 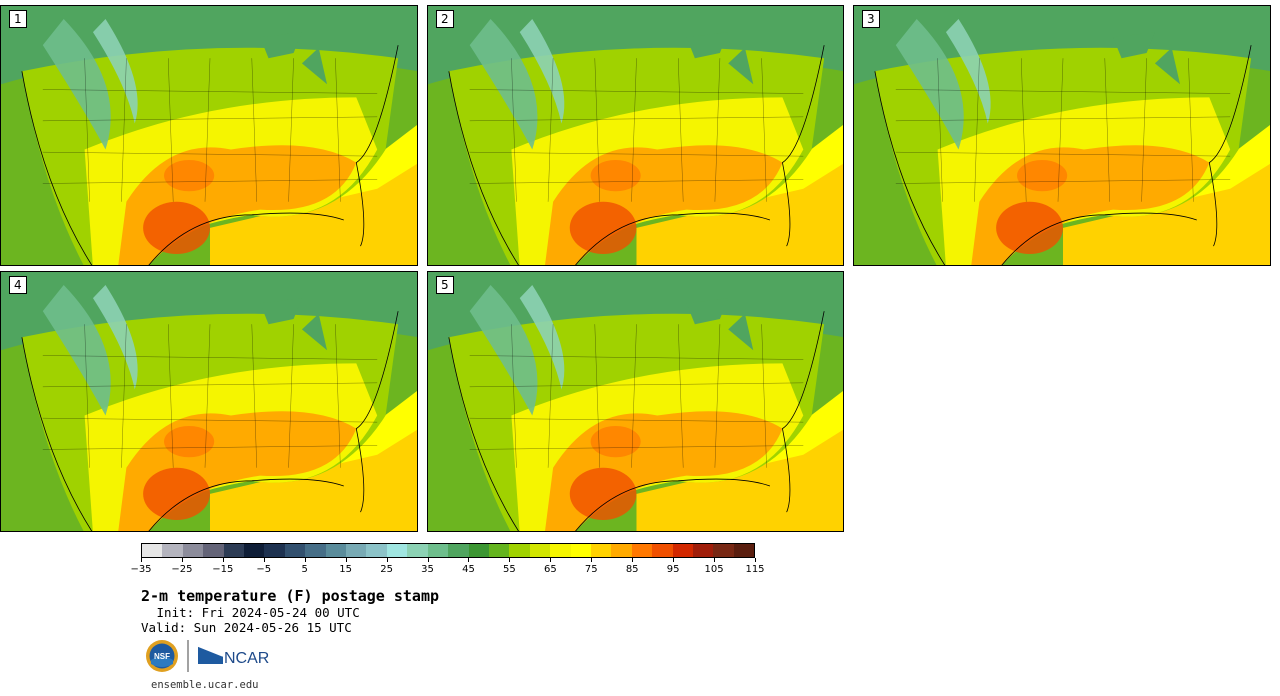 What do you see at coordinates (346, 569) in the screenshot?
I see `colorbar-tick-label: 15` at bounding box center [346, 569].